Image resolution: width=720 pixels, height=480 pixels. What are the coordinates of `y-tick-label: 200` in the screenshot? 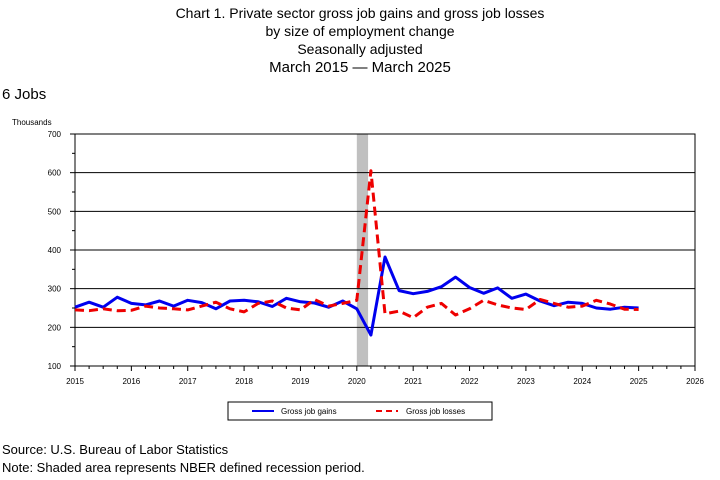 It's located at (55, 327).